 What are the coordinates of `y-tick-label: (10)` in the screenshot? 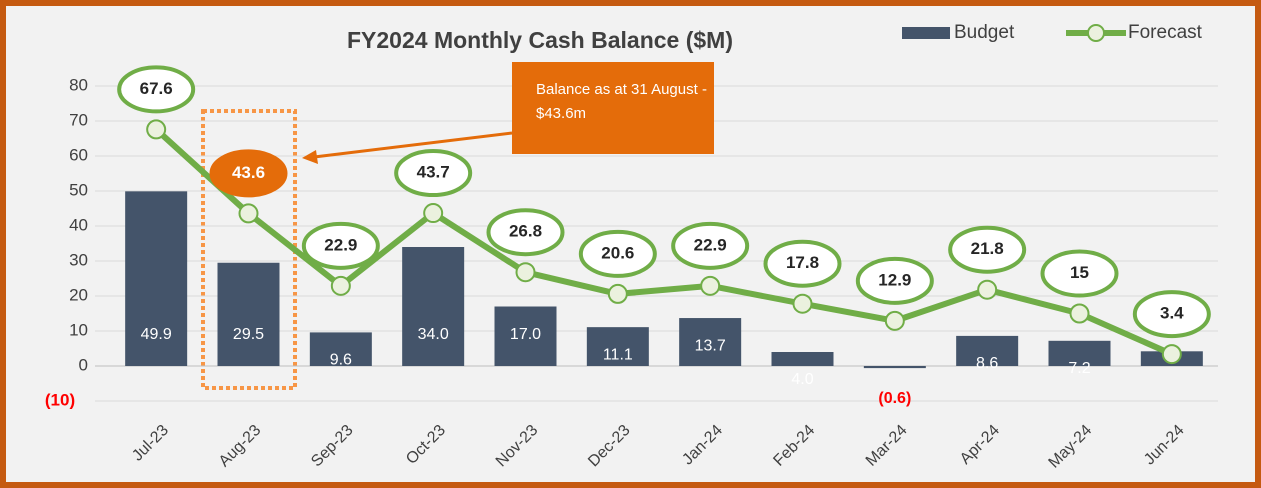 It's located at (60, 399).